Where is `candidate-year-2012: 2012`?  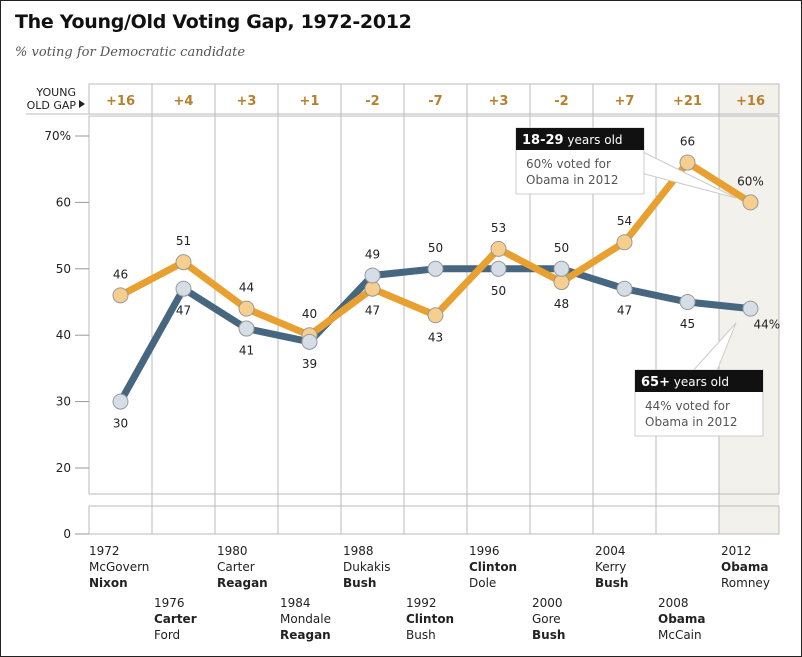 candidate-year-2012: 2012 is located at coordinates (736, 551).